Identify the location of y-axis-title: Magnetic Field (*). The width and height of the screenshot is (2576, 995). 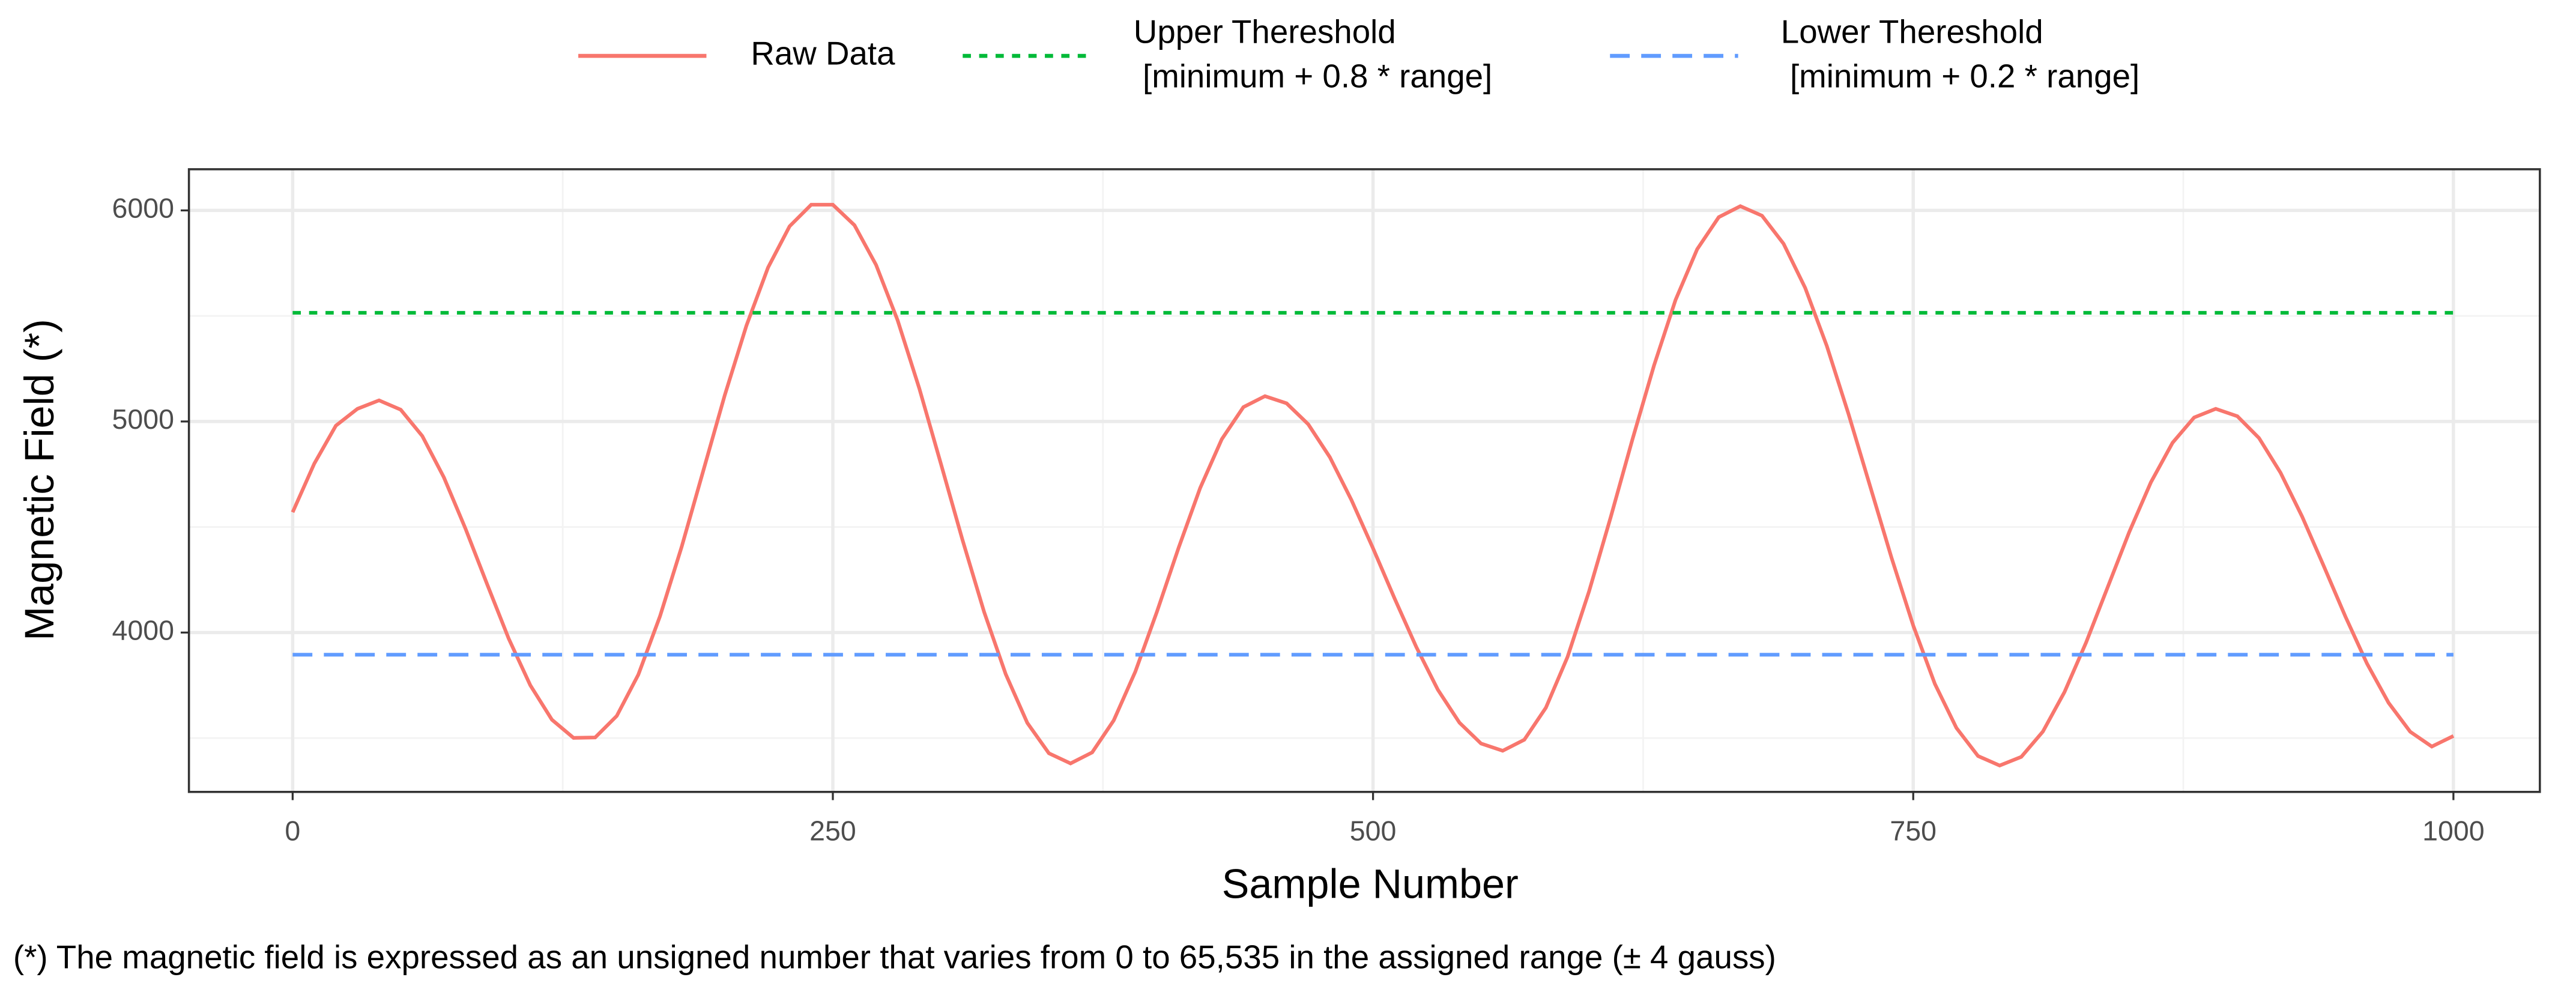
(39, 480).